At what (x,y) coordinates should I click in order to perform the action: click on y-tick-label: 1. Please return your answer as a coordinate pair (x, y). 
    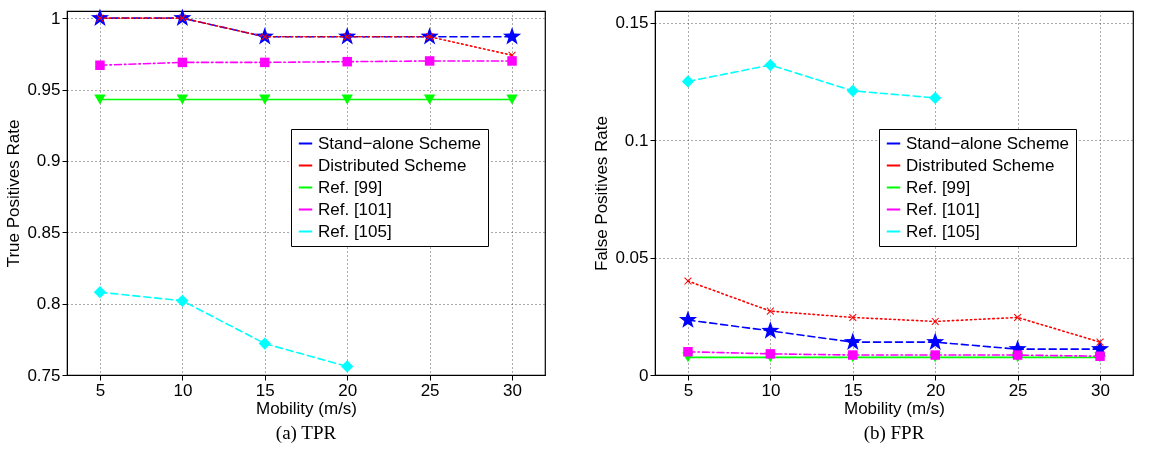
    Looking at the image, I should click on (56, 18).